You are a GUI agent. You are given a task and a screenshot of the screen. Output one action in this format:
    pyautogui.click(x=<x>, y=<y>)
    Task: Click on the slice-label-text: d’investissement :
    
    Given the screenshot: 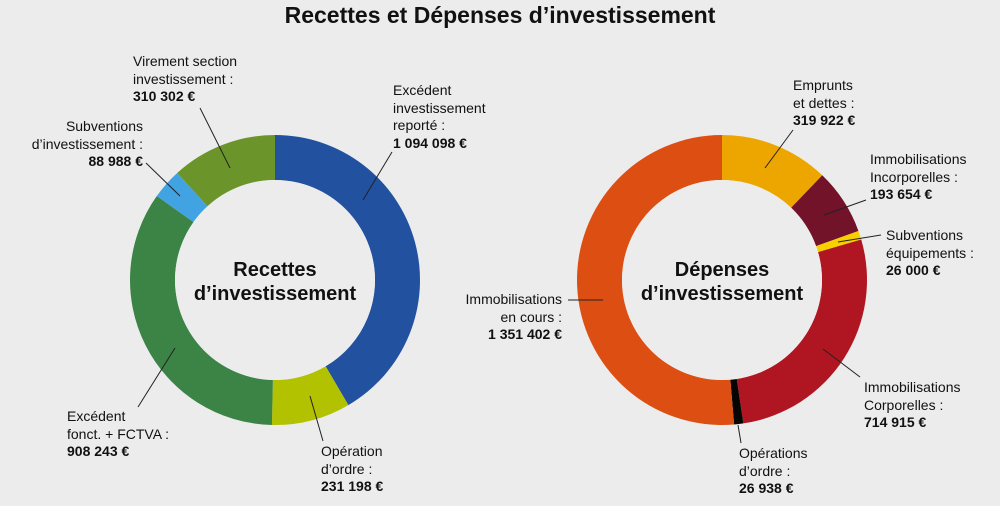 What is the action you would take?
    pyautogui.click(x=87, y=143)
    